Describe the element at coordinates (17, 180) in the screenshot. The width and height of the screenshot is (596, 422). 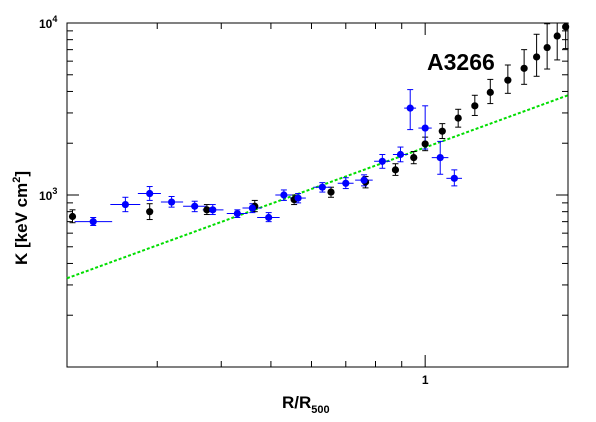
I see `y-axis-title-superscript: 2` at that location.